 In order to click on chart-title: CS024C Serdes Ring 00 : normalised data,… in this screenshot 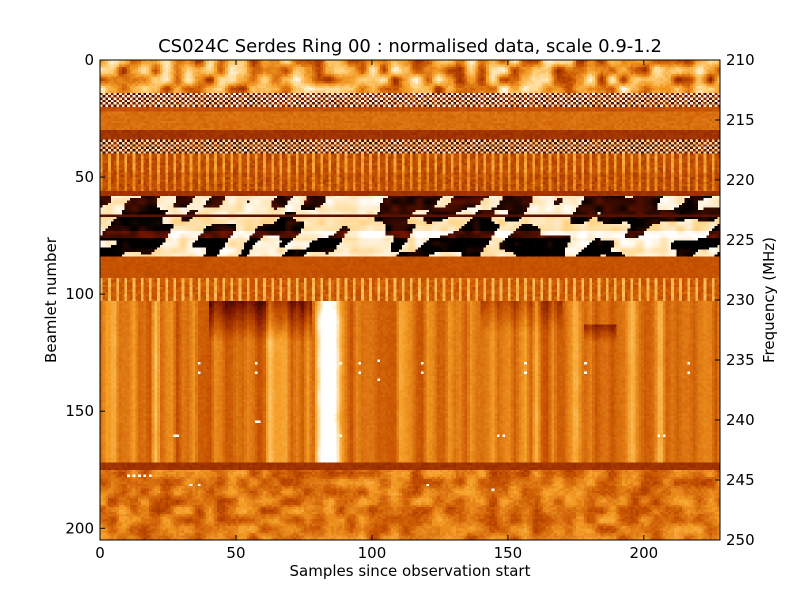, I will do `click(410, 46)`.